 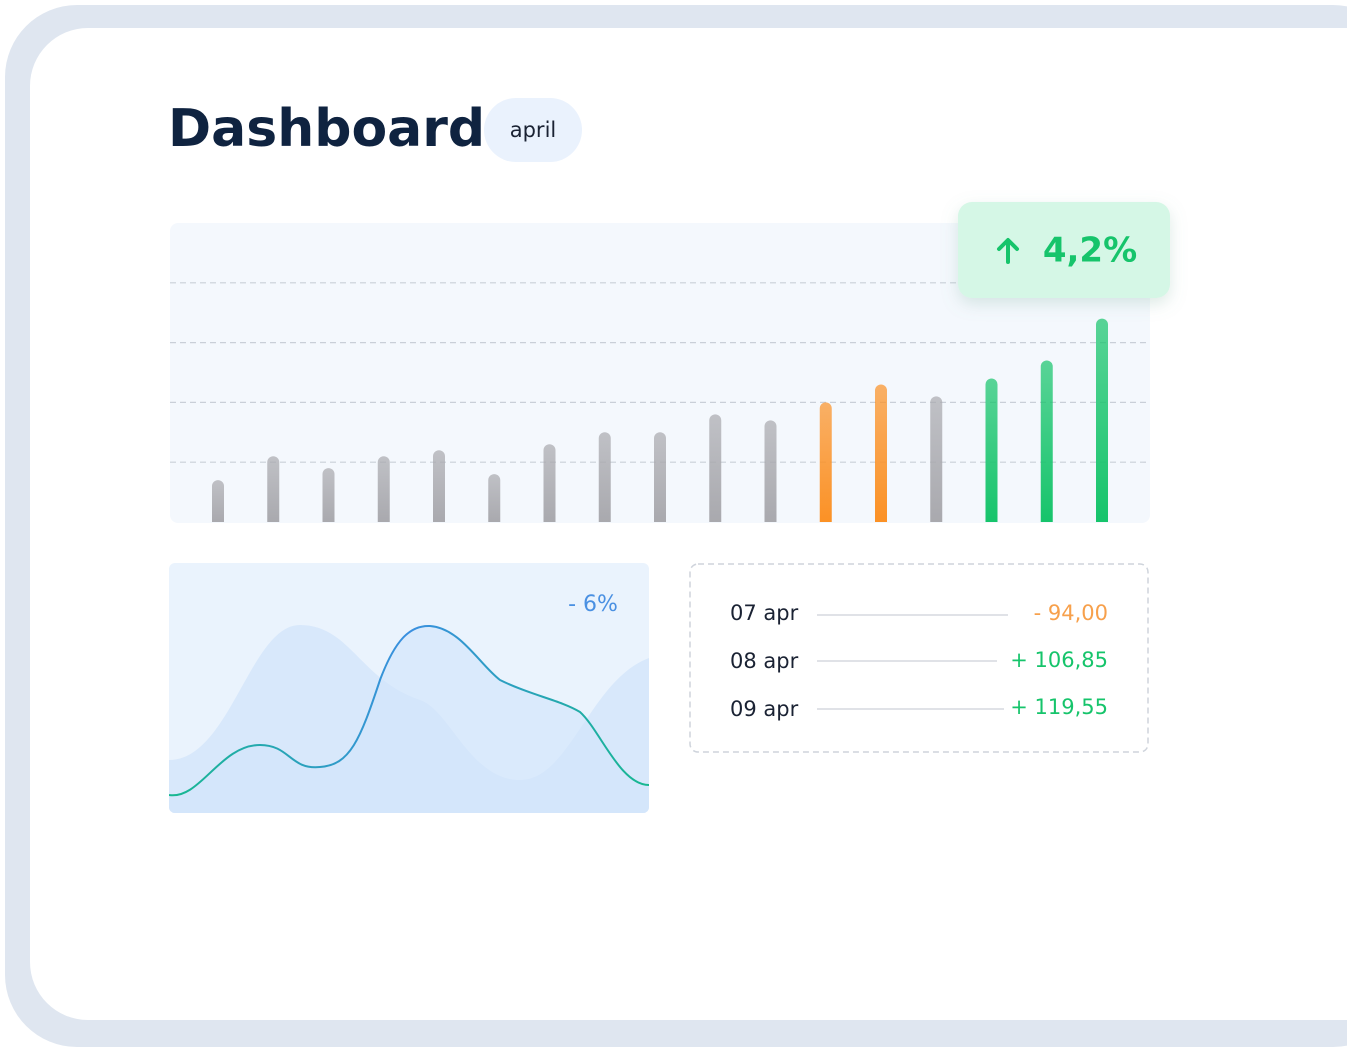 I want to click on row-date: 08 apr, so click(x=764, y=661).